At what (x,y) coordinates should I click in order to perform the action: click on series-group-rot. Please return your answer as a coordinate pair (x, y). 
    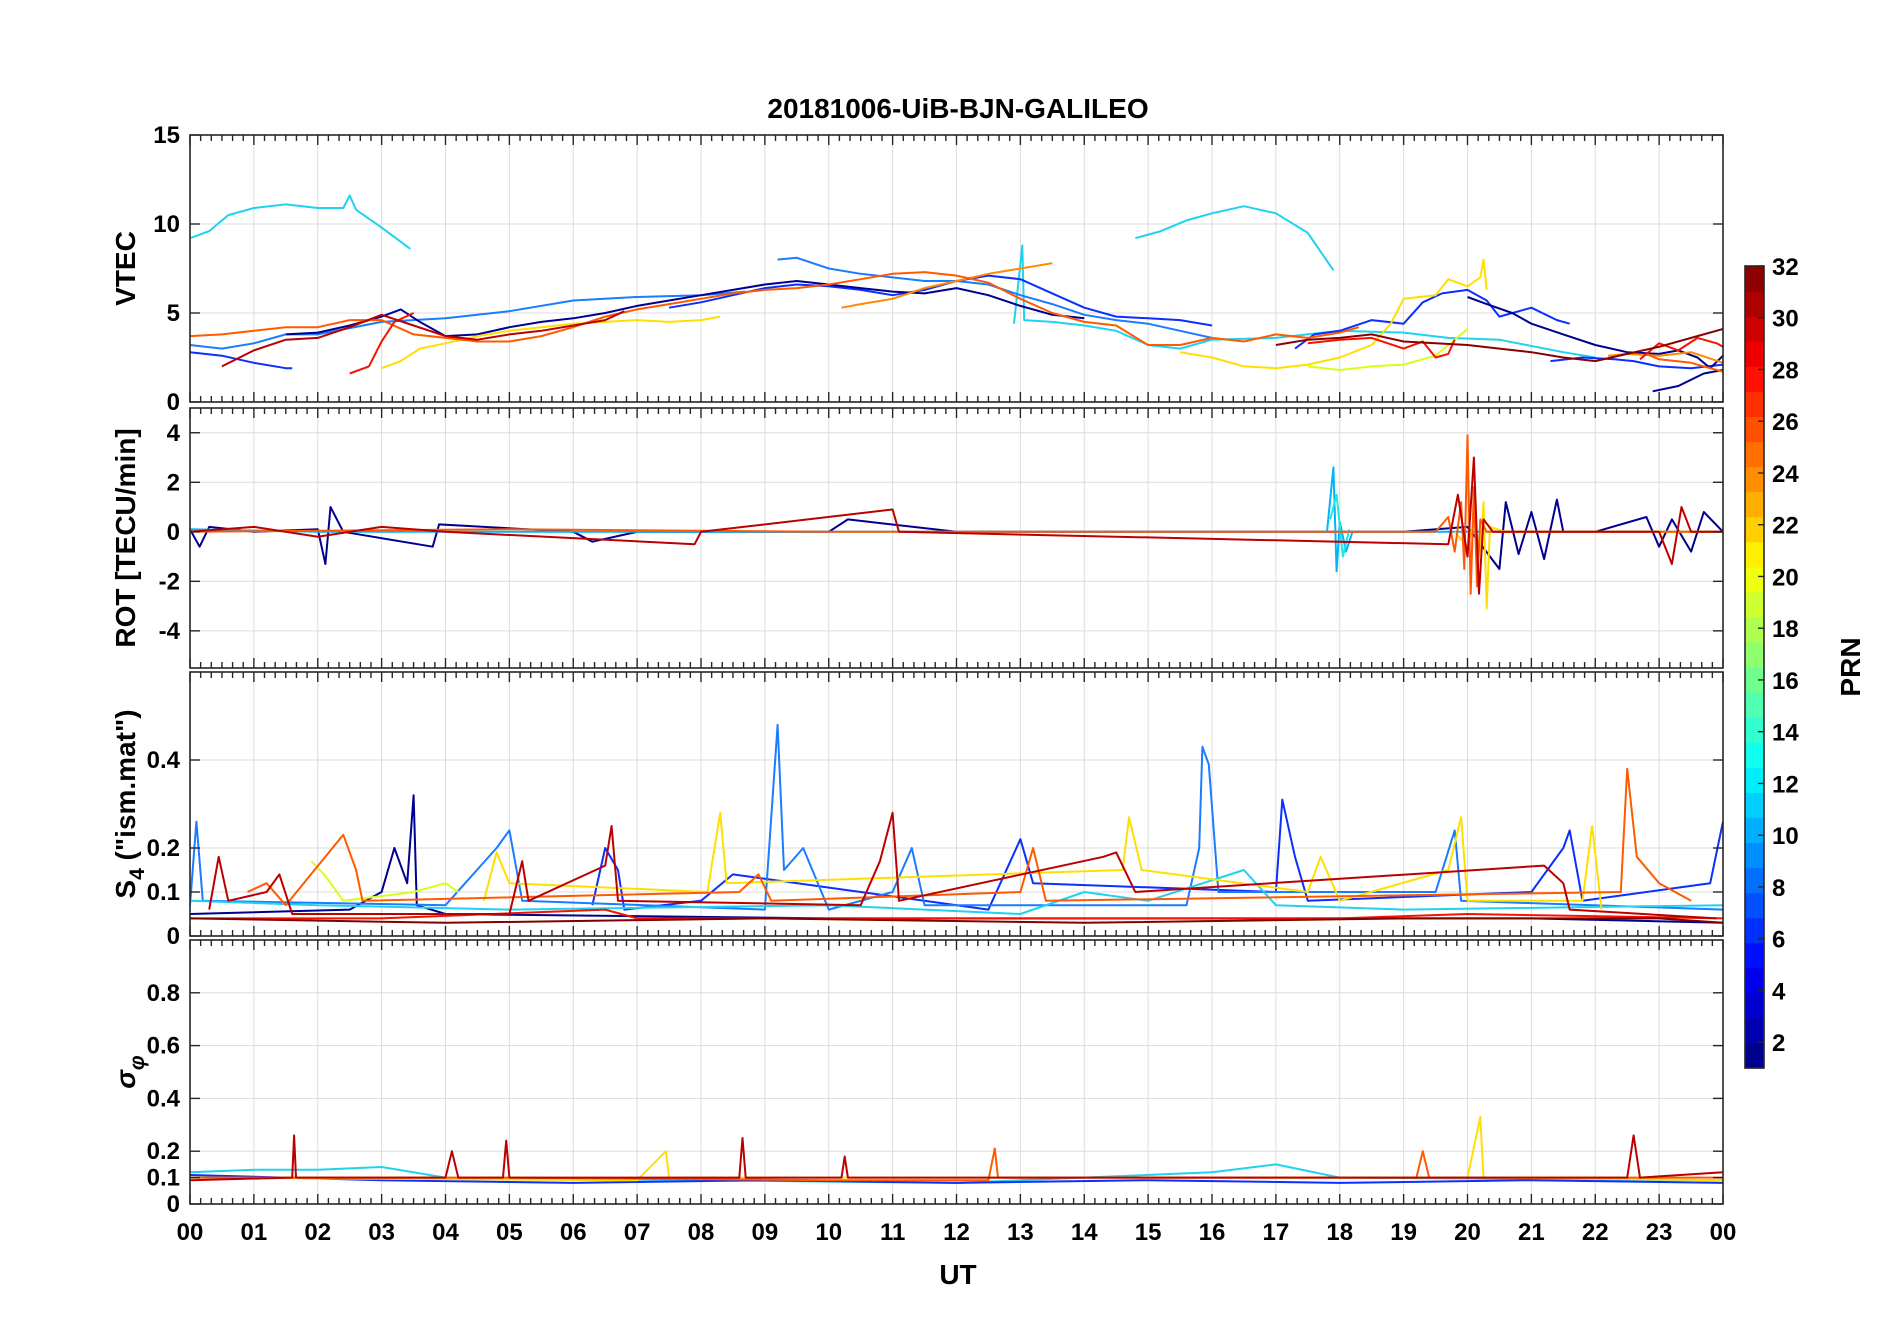
    Looking at the image, I should click on (956, 522).